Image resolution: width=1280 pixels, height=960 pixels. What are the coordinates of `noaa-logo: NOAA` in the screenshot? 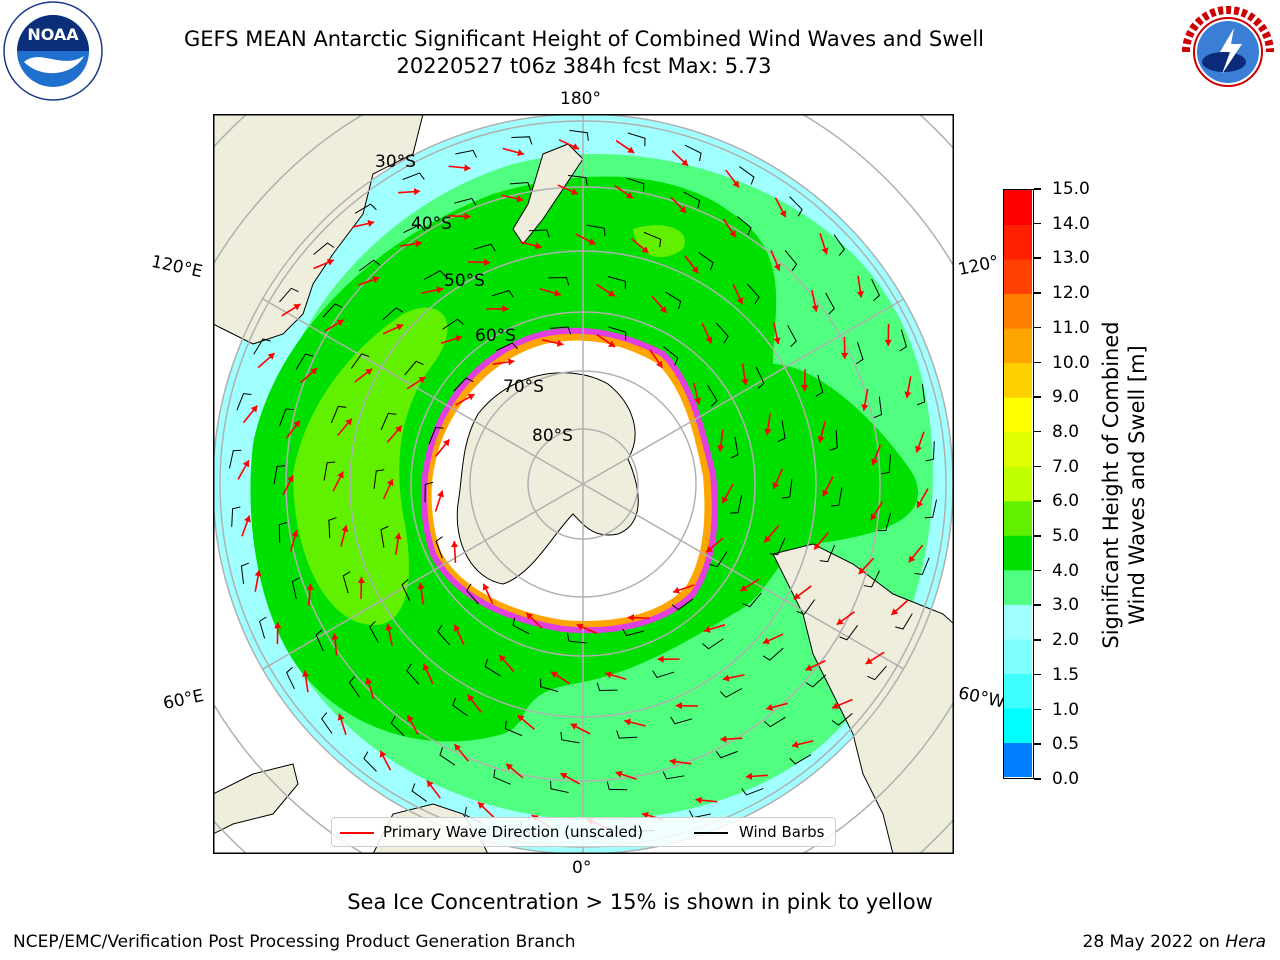 It's located at (53, 51).